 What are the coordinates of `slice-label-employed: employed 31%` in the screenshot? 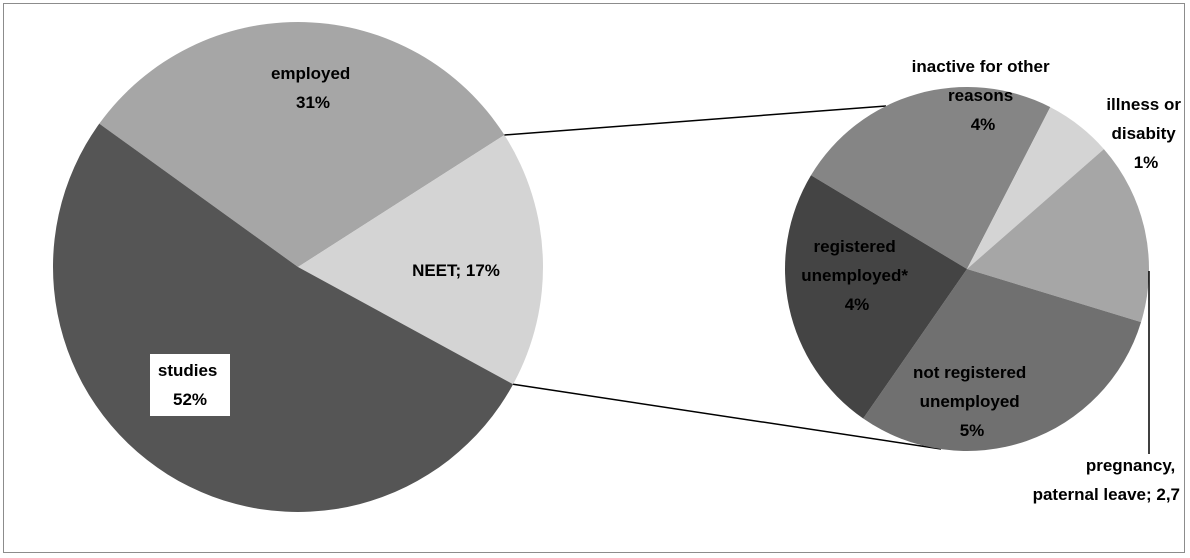 It's located at (313, 88).